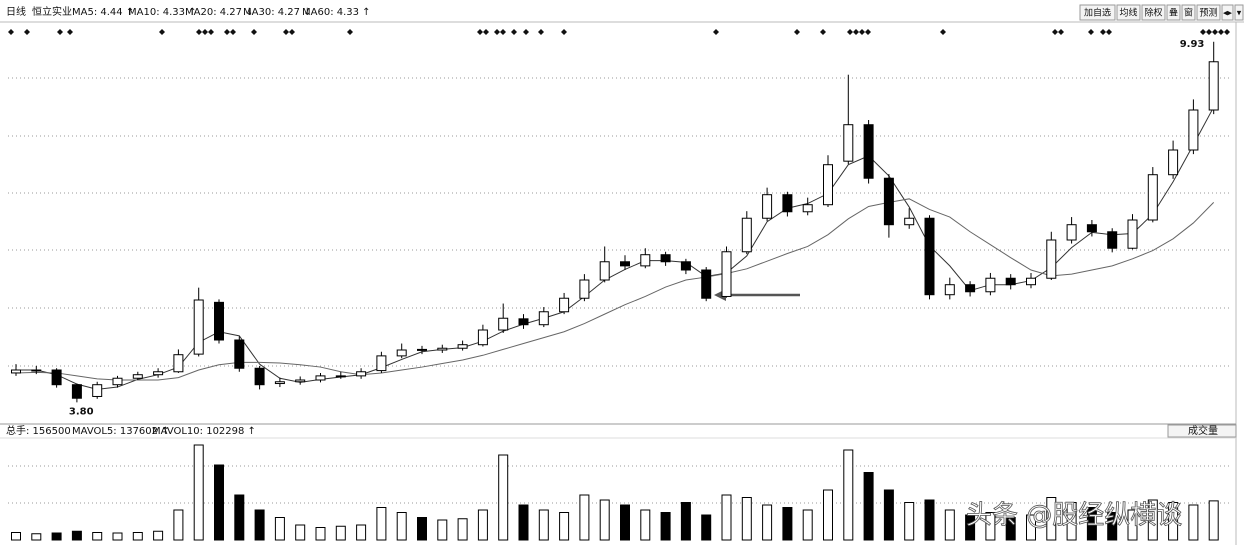 The width and height of the screenshot is (1244, 545). I want to click on toolbar-label: 叠, so click(1173, 13).